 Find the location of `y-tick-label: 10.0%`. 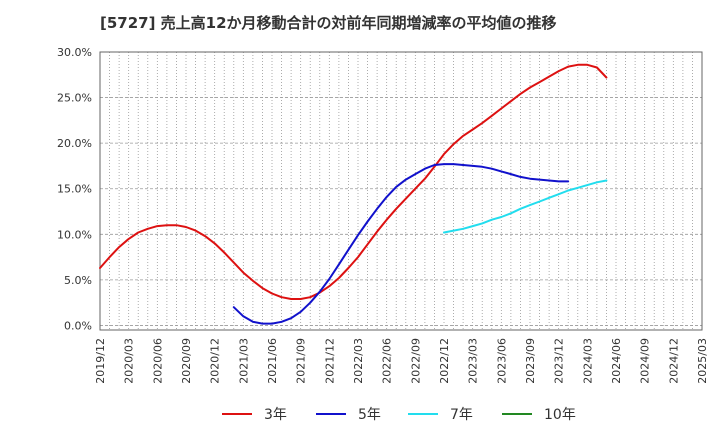

y-tick-label: 10.0% is located at coordinates (74, 234).